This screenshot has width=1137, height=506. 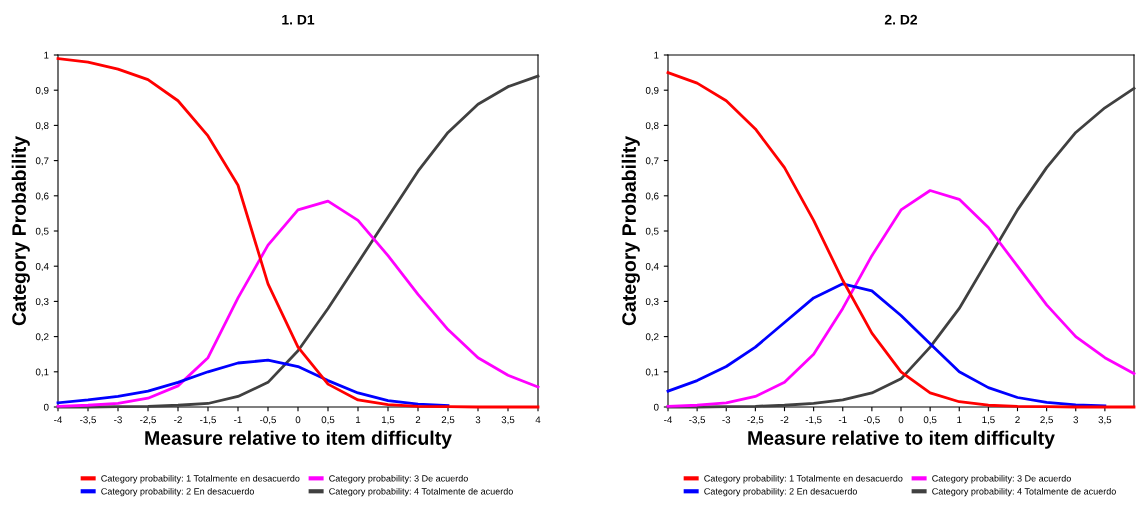 I want to click on chart-title: 2. D2, so click(x=901, y=19).